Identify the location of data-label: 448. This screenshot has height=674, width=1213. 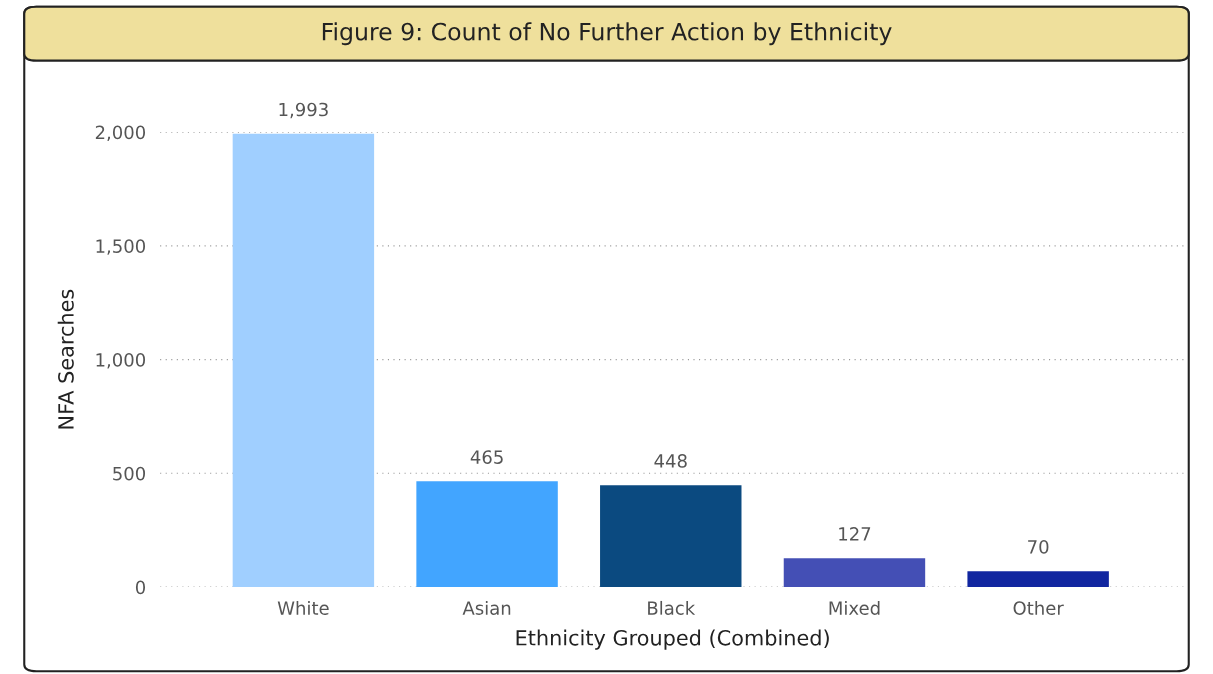
(670, 461).